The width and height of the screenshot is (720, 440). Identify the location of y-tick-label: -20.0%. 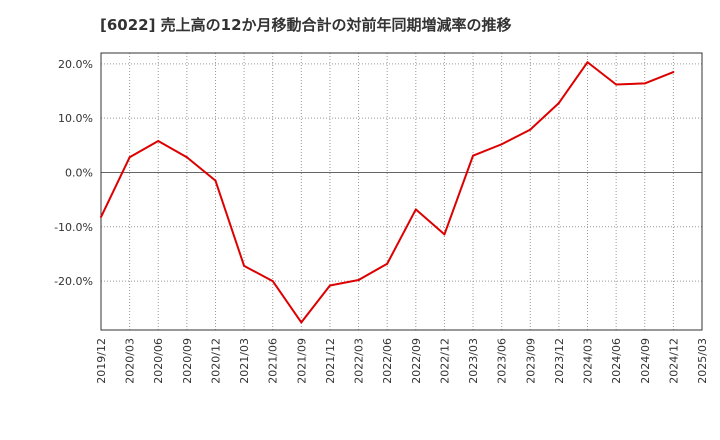
(73, 281).